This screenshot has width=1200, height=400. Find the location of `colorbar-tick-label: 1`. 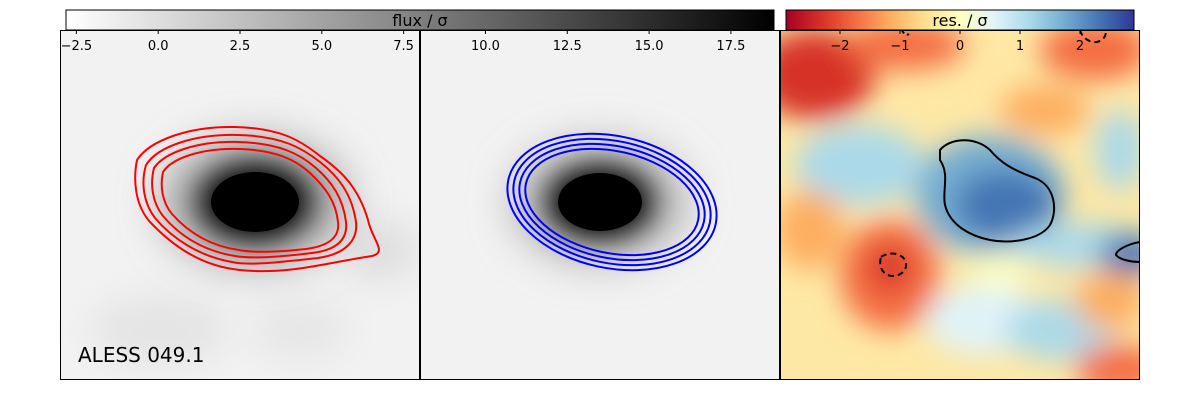

colorbar-tick-label: 1 is located at coordinates (1020, 46).